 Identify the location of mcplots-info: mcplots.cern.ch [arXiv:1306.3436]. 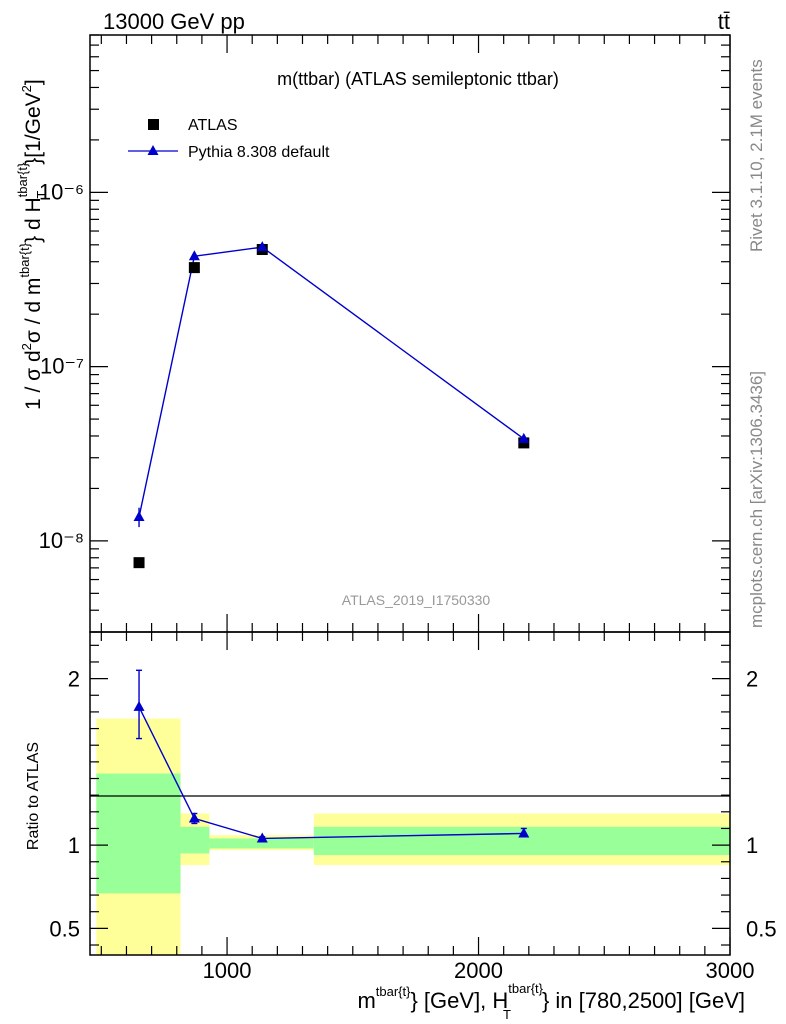
(756, 499).